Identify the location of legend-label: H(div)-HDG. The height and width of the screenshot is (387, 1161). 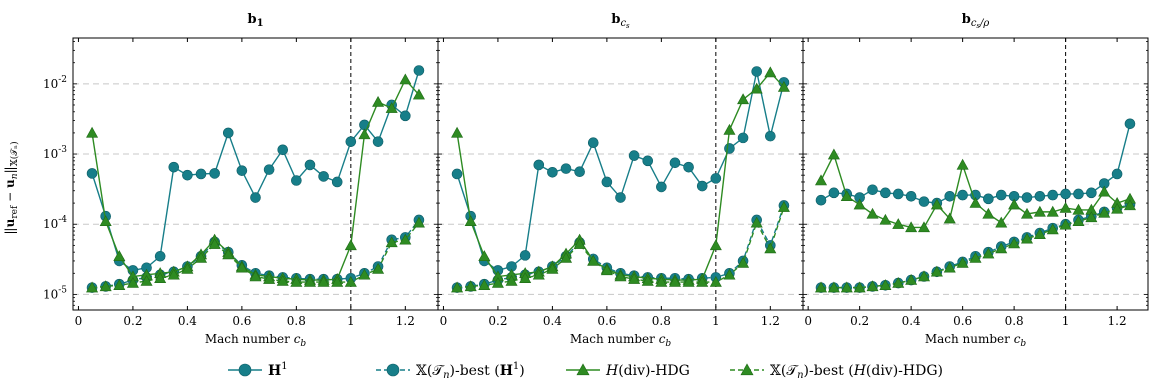
(647, 371).